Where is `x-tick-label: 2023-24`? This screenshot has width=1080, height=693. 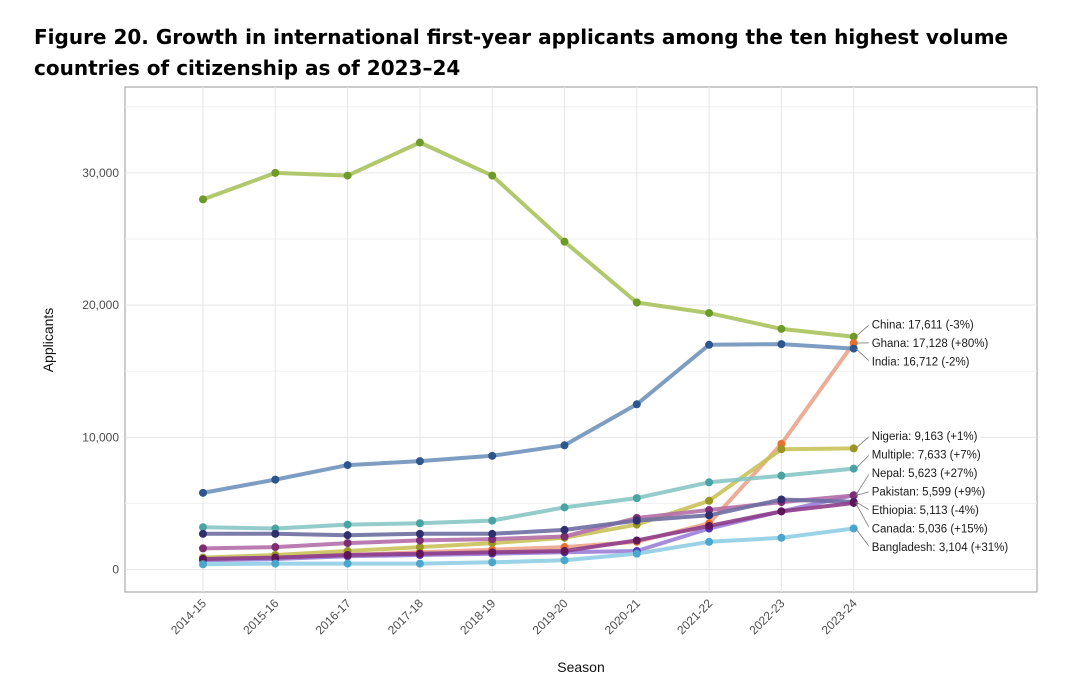
x-tick-label: 2023-24 is located at coordinates (839, 616).